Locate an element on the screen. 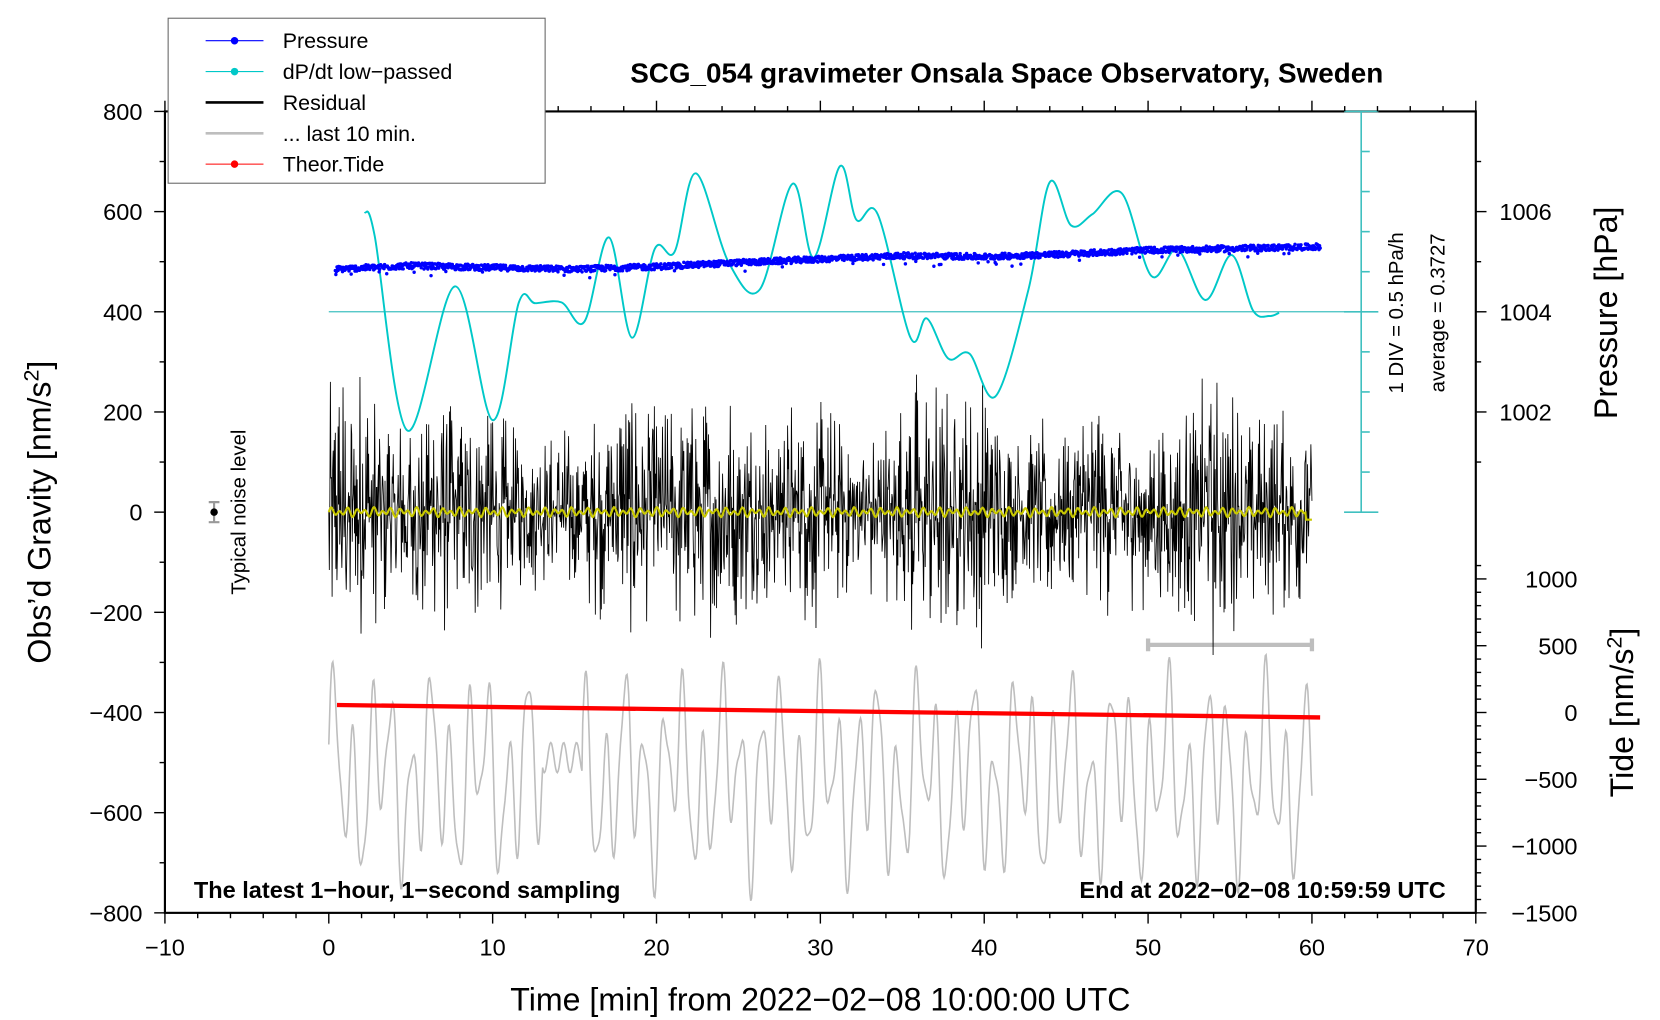 Image resolution: width=1660 pixels, height=1020 pixels. tide-tick-label: 0 is located at coordinates (1570, 713).